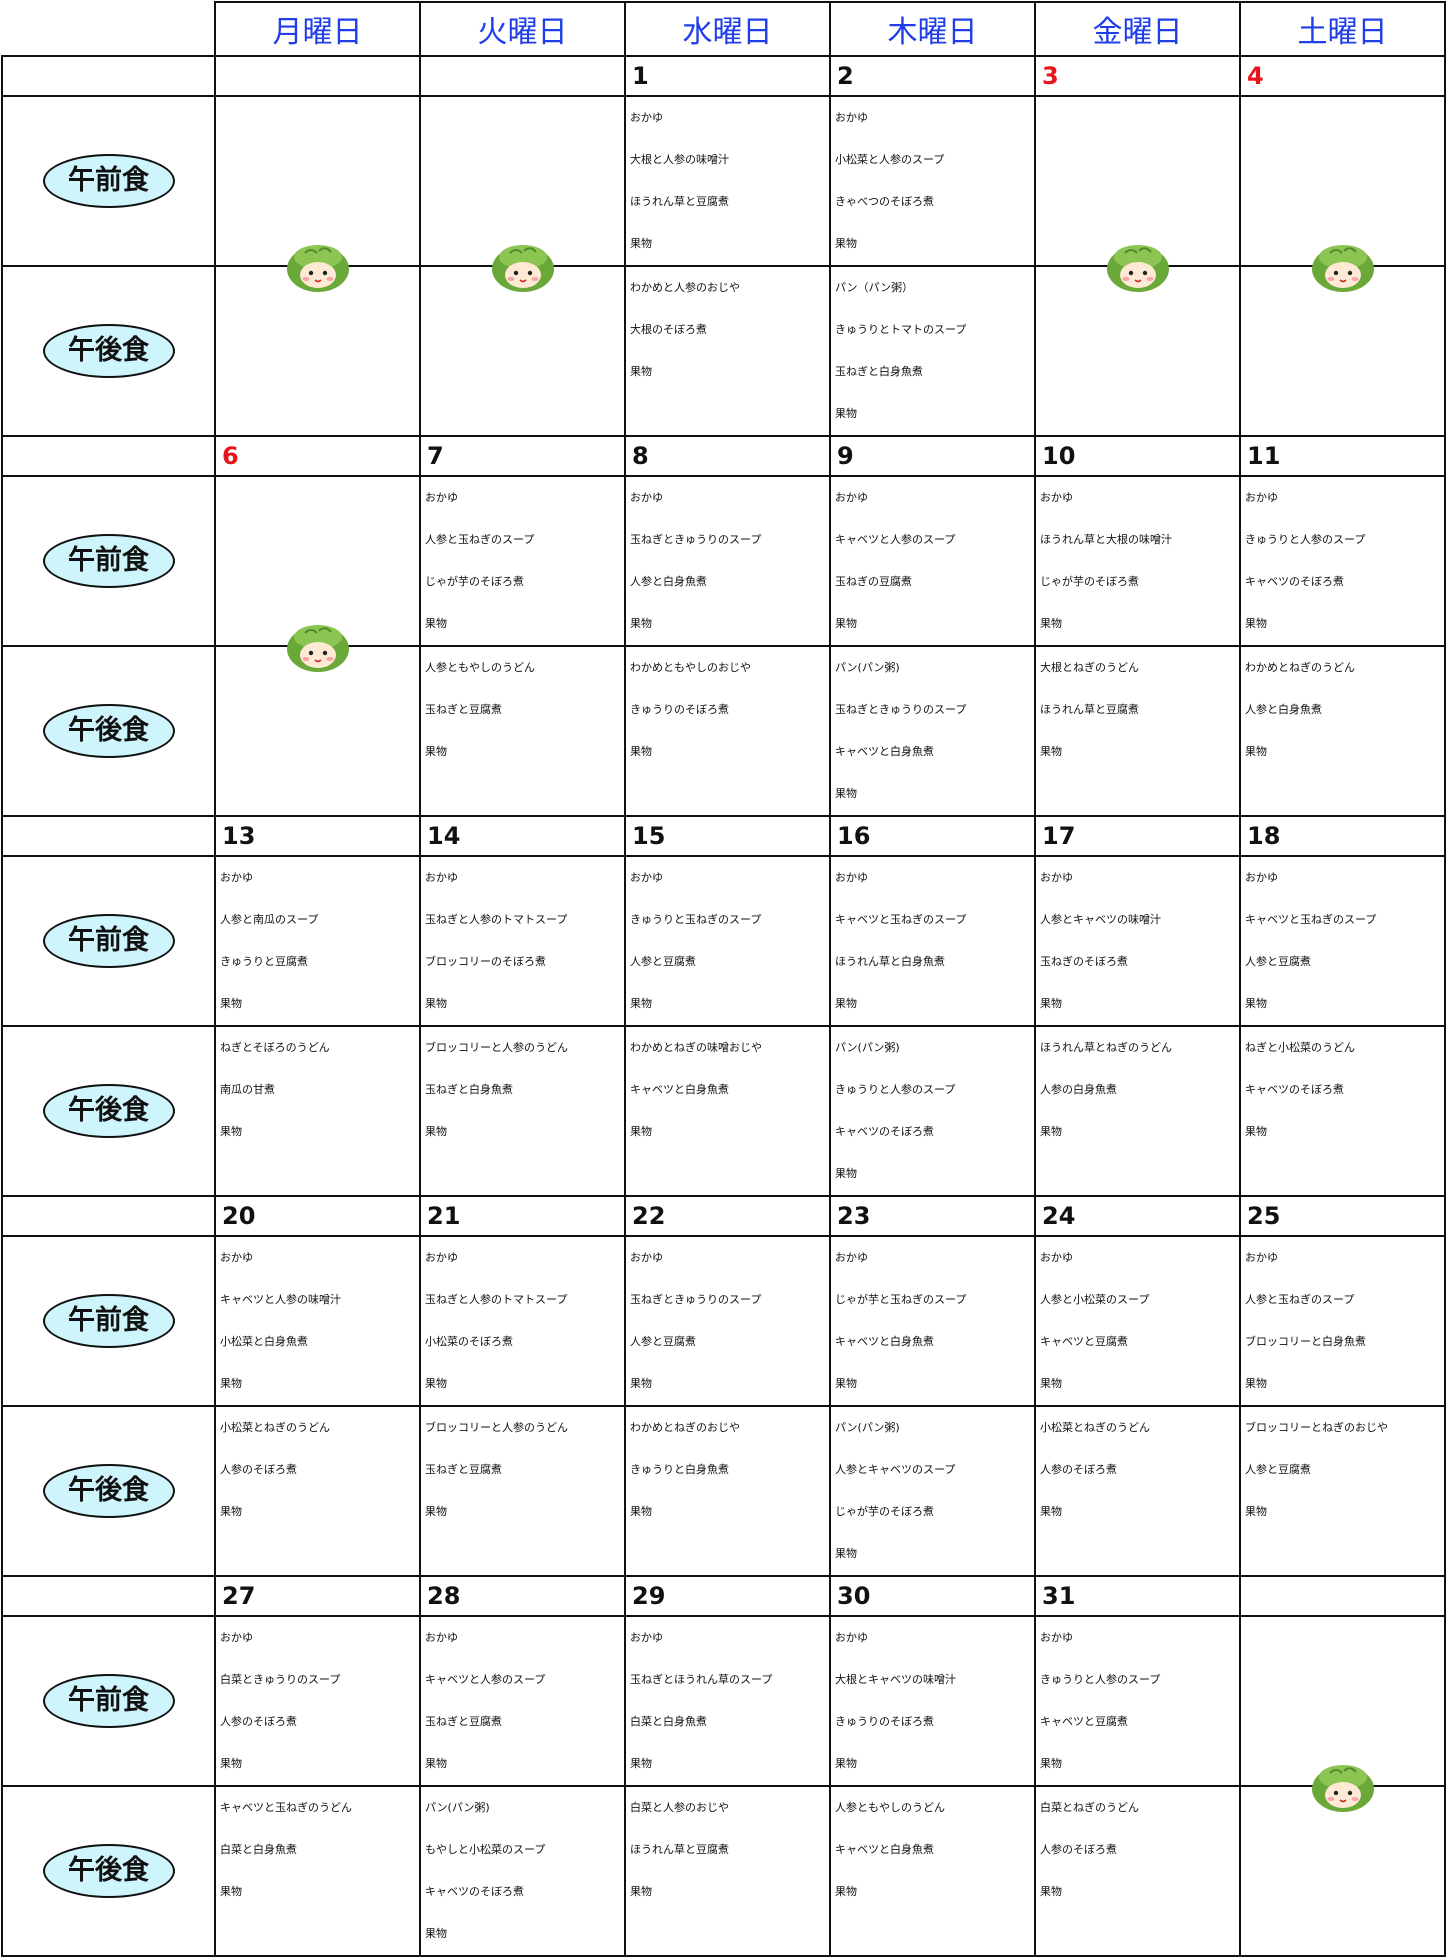  I want to click on menu-item: きゅうりと白身魚煮, so click(679, 1469).